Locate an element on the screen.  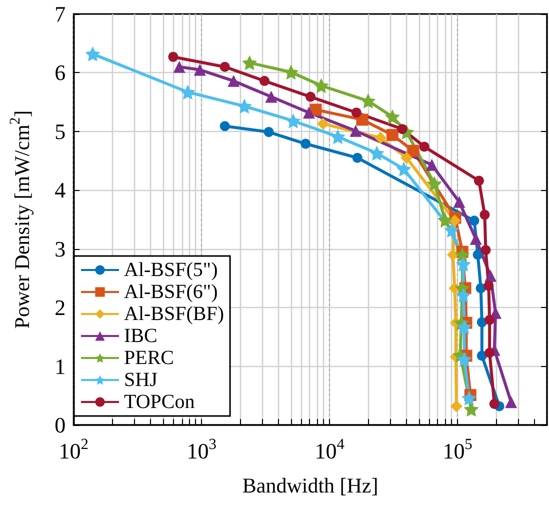
legend-label: Al-BSF(BF) is located at coordinates (174, 314).